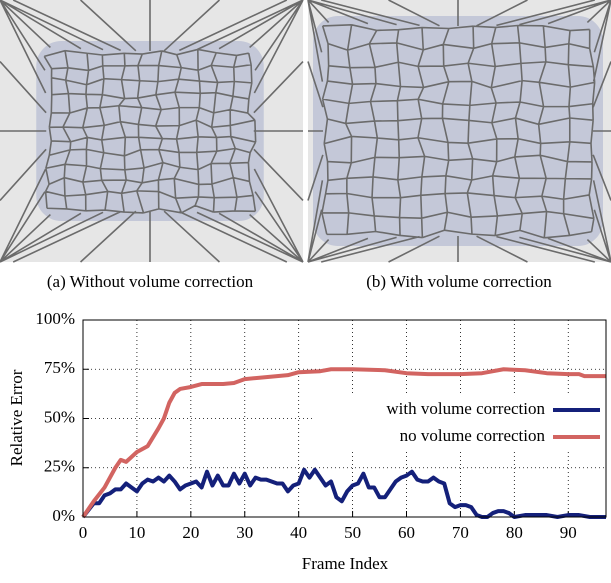 This screenshot has width=611, height=583. What do you see at coordinates (136, 532) in the screenshot?
I see `x-tick-label: 10` at bounding box center [136, 532].